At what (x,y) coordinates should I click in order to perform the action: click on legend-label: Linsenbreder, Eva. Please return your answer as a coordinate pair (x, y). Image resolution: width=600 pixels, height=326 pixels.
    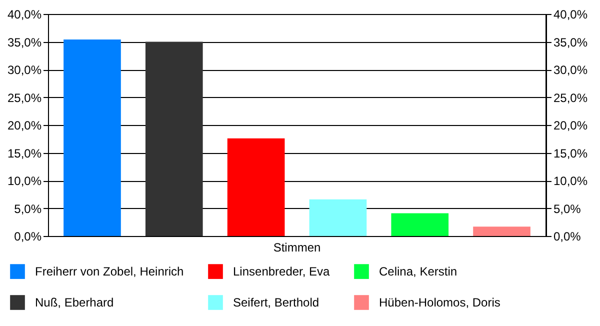
    Looking at the image, I should click on (281, 271).